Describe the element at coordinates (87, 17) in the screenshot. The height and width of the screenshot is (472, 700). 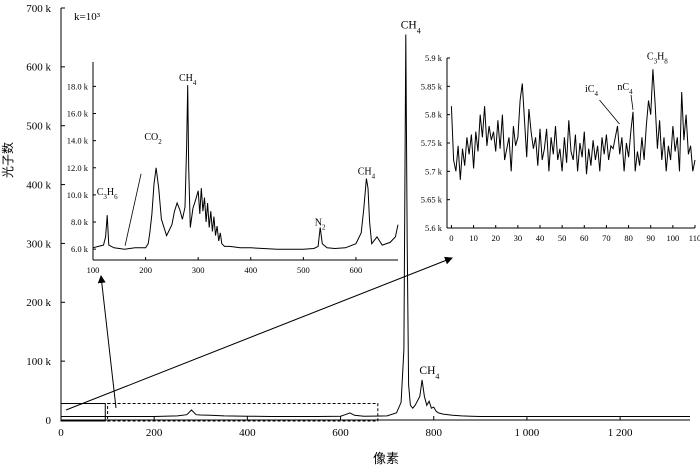
I see `inset-left-note: k=10³` at that location.